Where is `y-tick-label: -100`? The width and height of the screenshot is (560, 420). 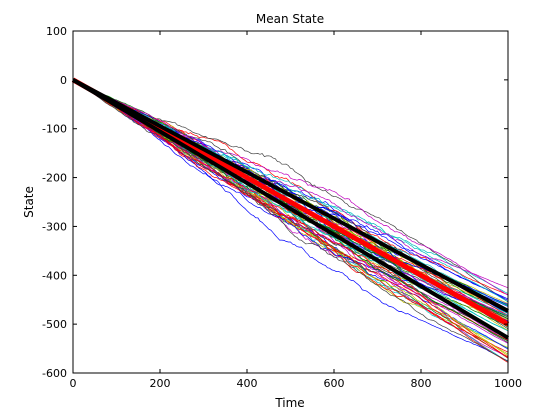 y-tick-label: -100 is located at coordinates (54, 129).